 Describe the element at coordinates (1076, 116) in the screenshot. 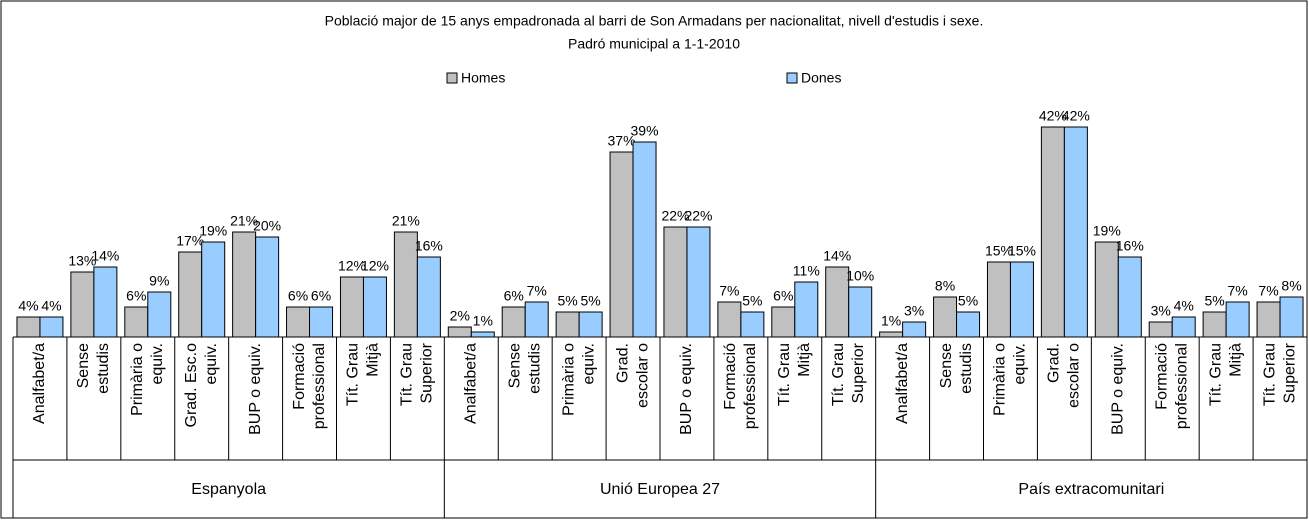

I see `value-label: 42%` at that location.